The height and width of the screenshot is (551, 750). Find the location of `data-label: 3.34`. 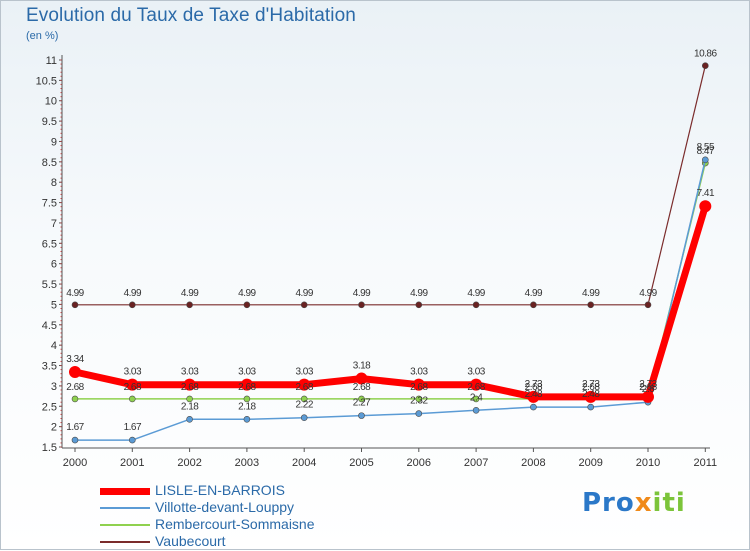

data-label: 3.34 is located at coordinates (75, 359).